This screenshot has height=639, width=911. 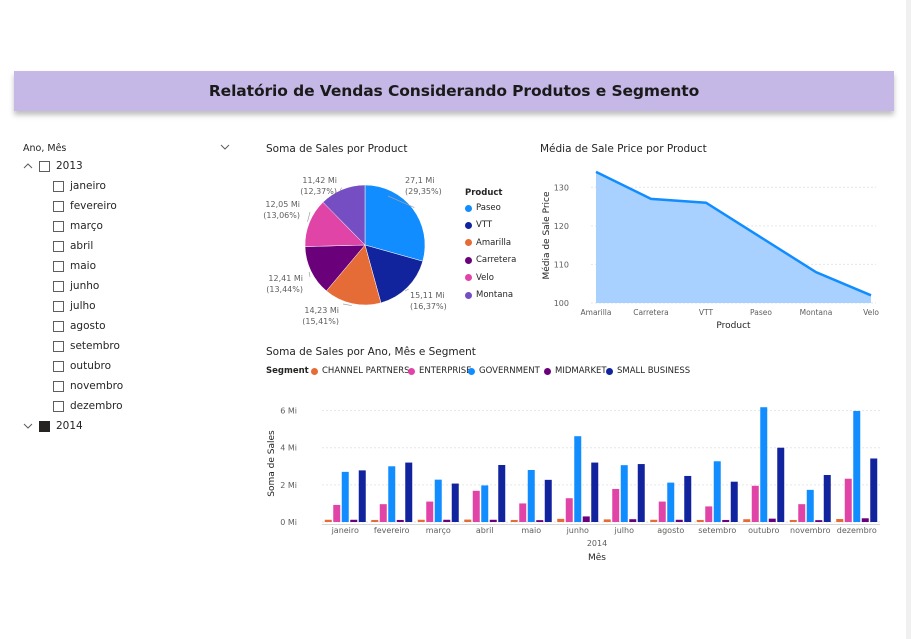 I want to click on bar-legend-item: ENTERPRISE, so click(x=440, y=371).